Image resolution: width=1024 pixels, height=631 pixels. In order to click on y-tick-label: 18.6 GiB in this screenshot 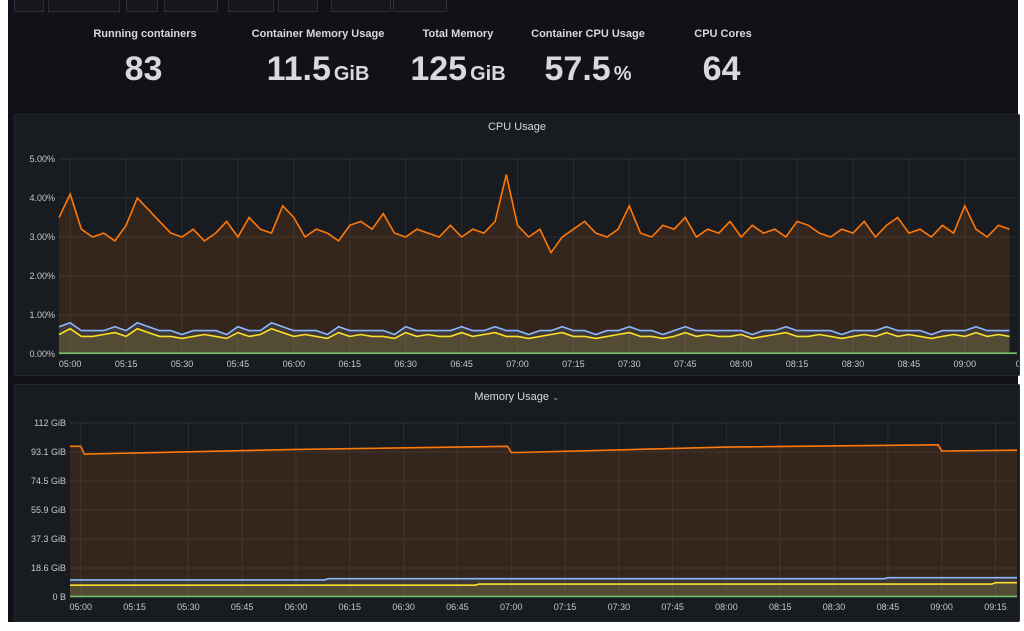, I will do `click(48, 568)`.